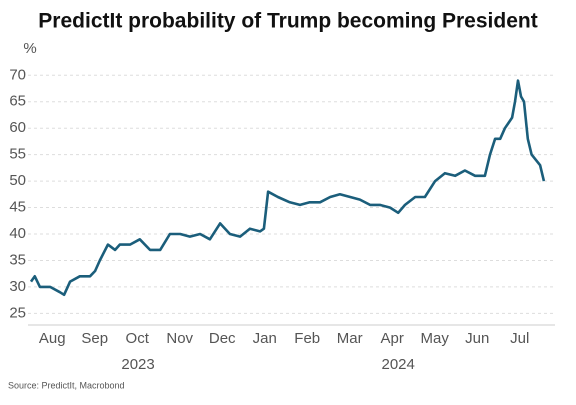 Image resolution: width=576 pixels, height=405 pixels. Describe the element at coordinates (17, 259) in the screenshot. I see `y-tick-label: 35` at that location.